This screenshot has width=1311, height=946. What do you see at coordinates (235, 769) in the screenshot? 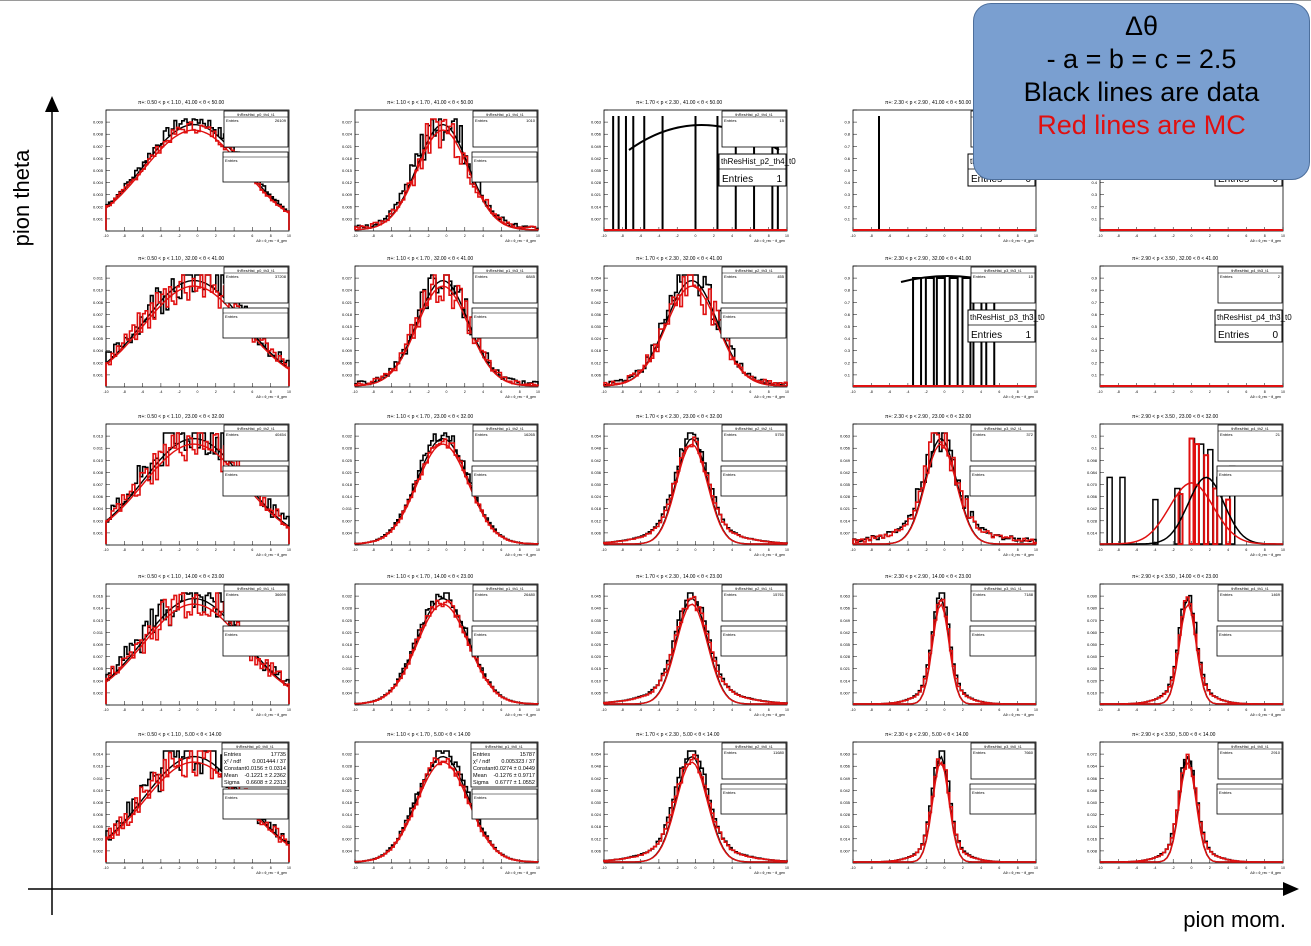
I see `stats-label: Constant` at bounding box center [235, 769].